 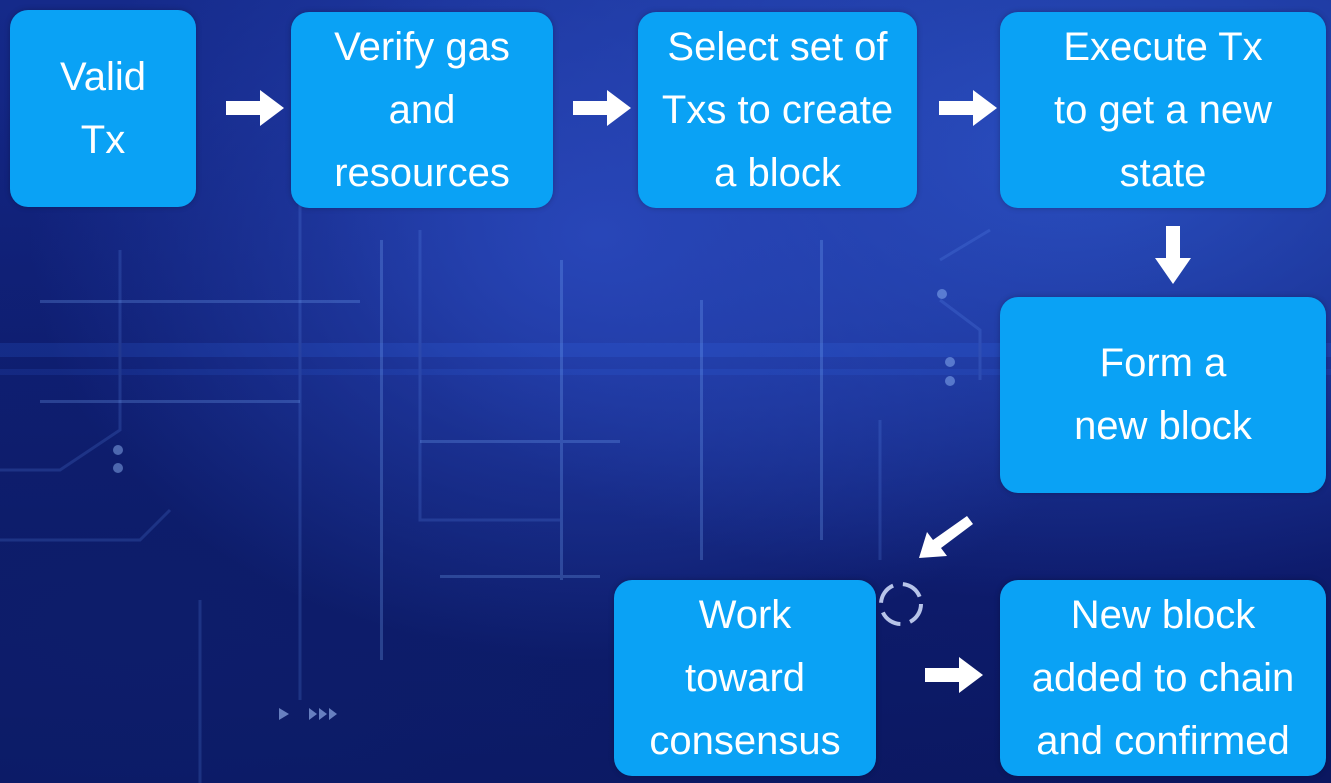 I want to click on step-execute-tx-line-1: Execute Tx, so click(x=1163, y=46).